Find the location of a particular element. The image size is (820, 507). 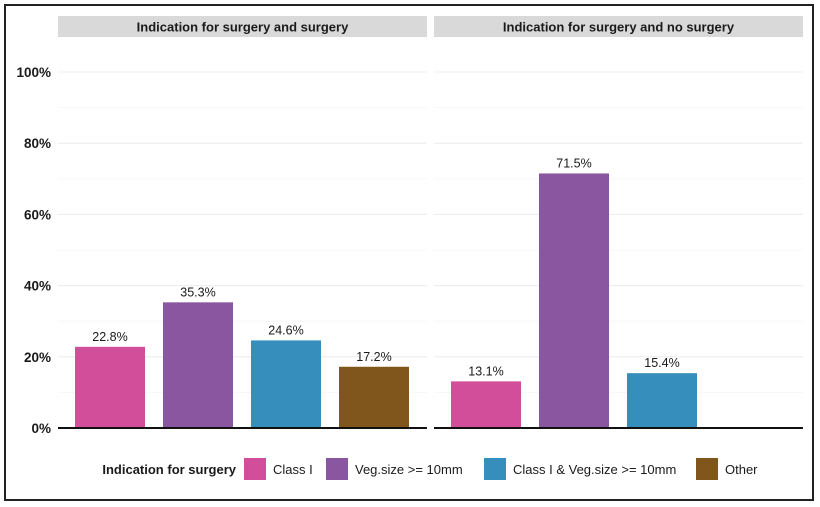

legend-title: Indication for surgery is located at coordinates (169, 469).